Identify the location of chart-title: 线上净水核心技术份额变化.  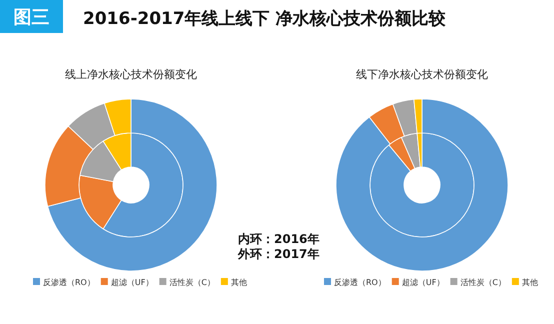
(131, 74).